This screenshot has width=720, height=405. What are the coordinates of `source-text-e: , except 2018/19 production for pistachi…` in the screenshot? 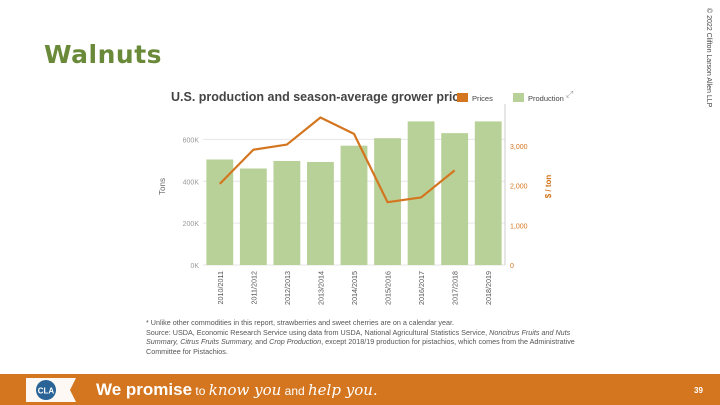 It's located at (360, 346).